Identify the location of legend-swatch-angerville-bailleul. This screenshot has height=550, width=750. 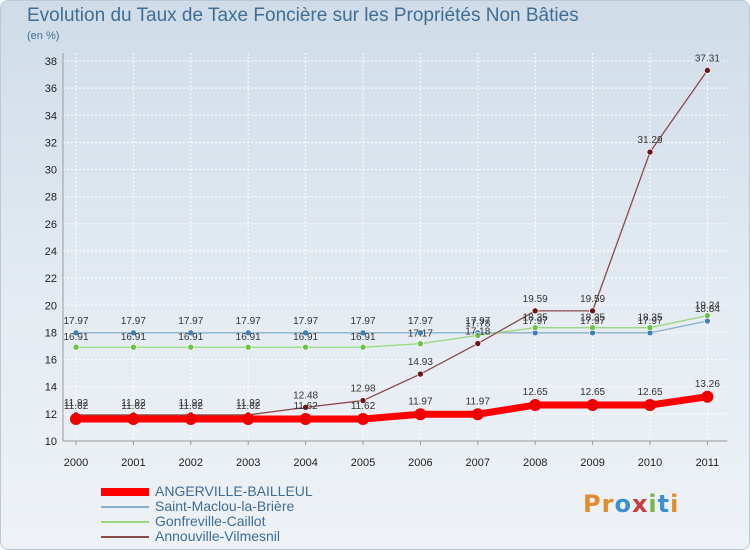
(125, 491).